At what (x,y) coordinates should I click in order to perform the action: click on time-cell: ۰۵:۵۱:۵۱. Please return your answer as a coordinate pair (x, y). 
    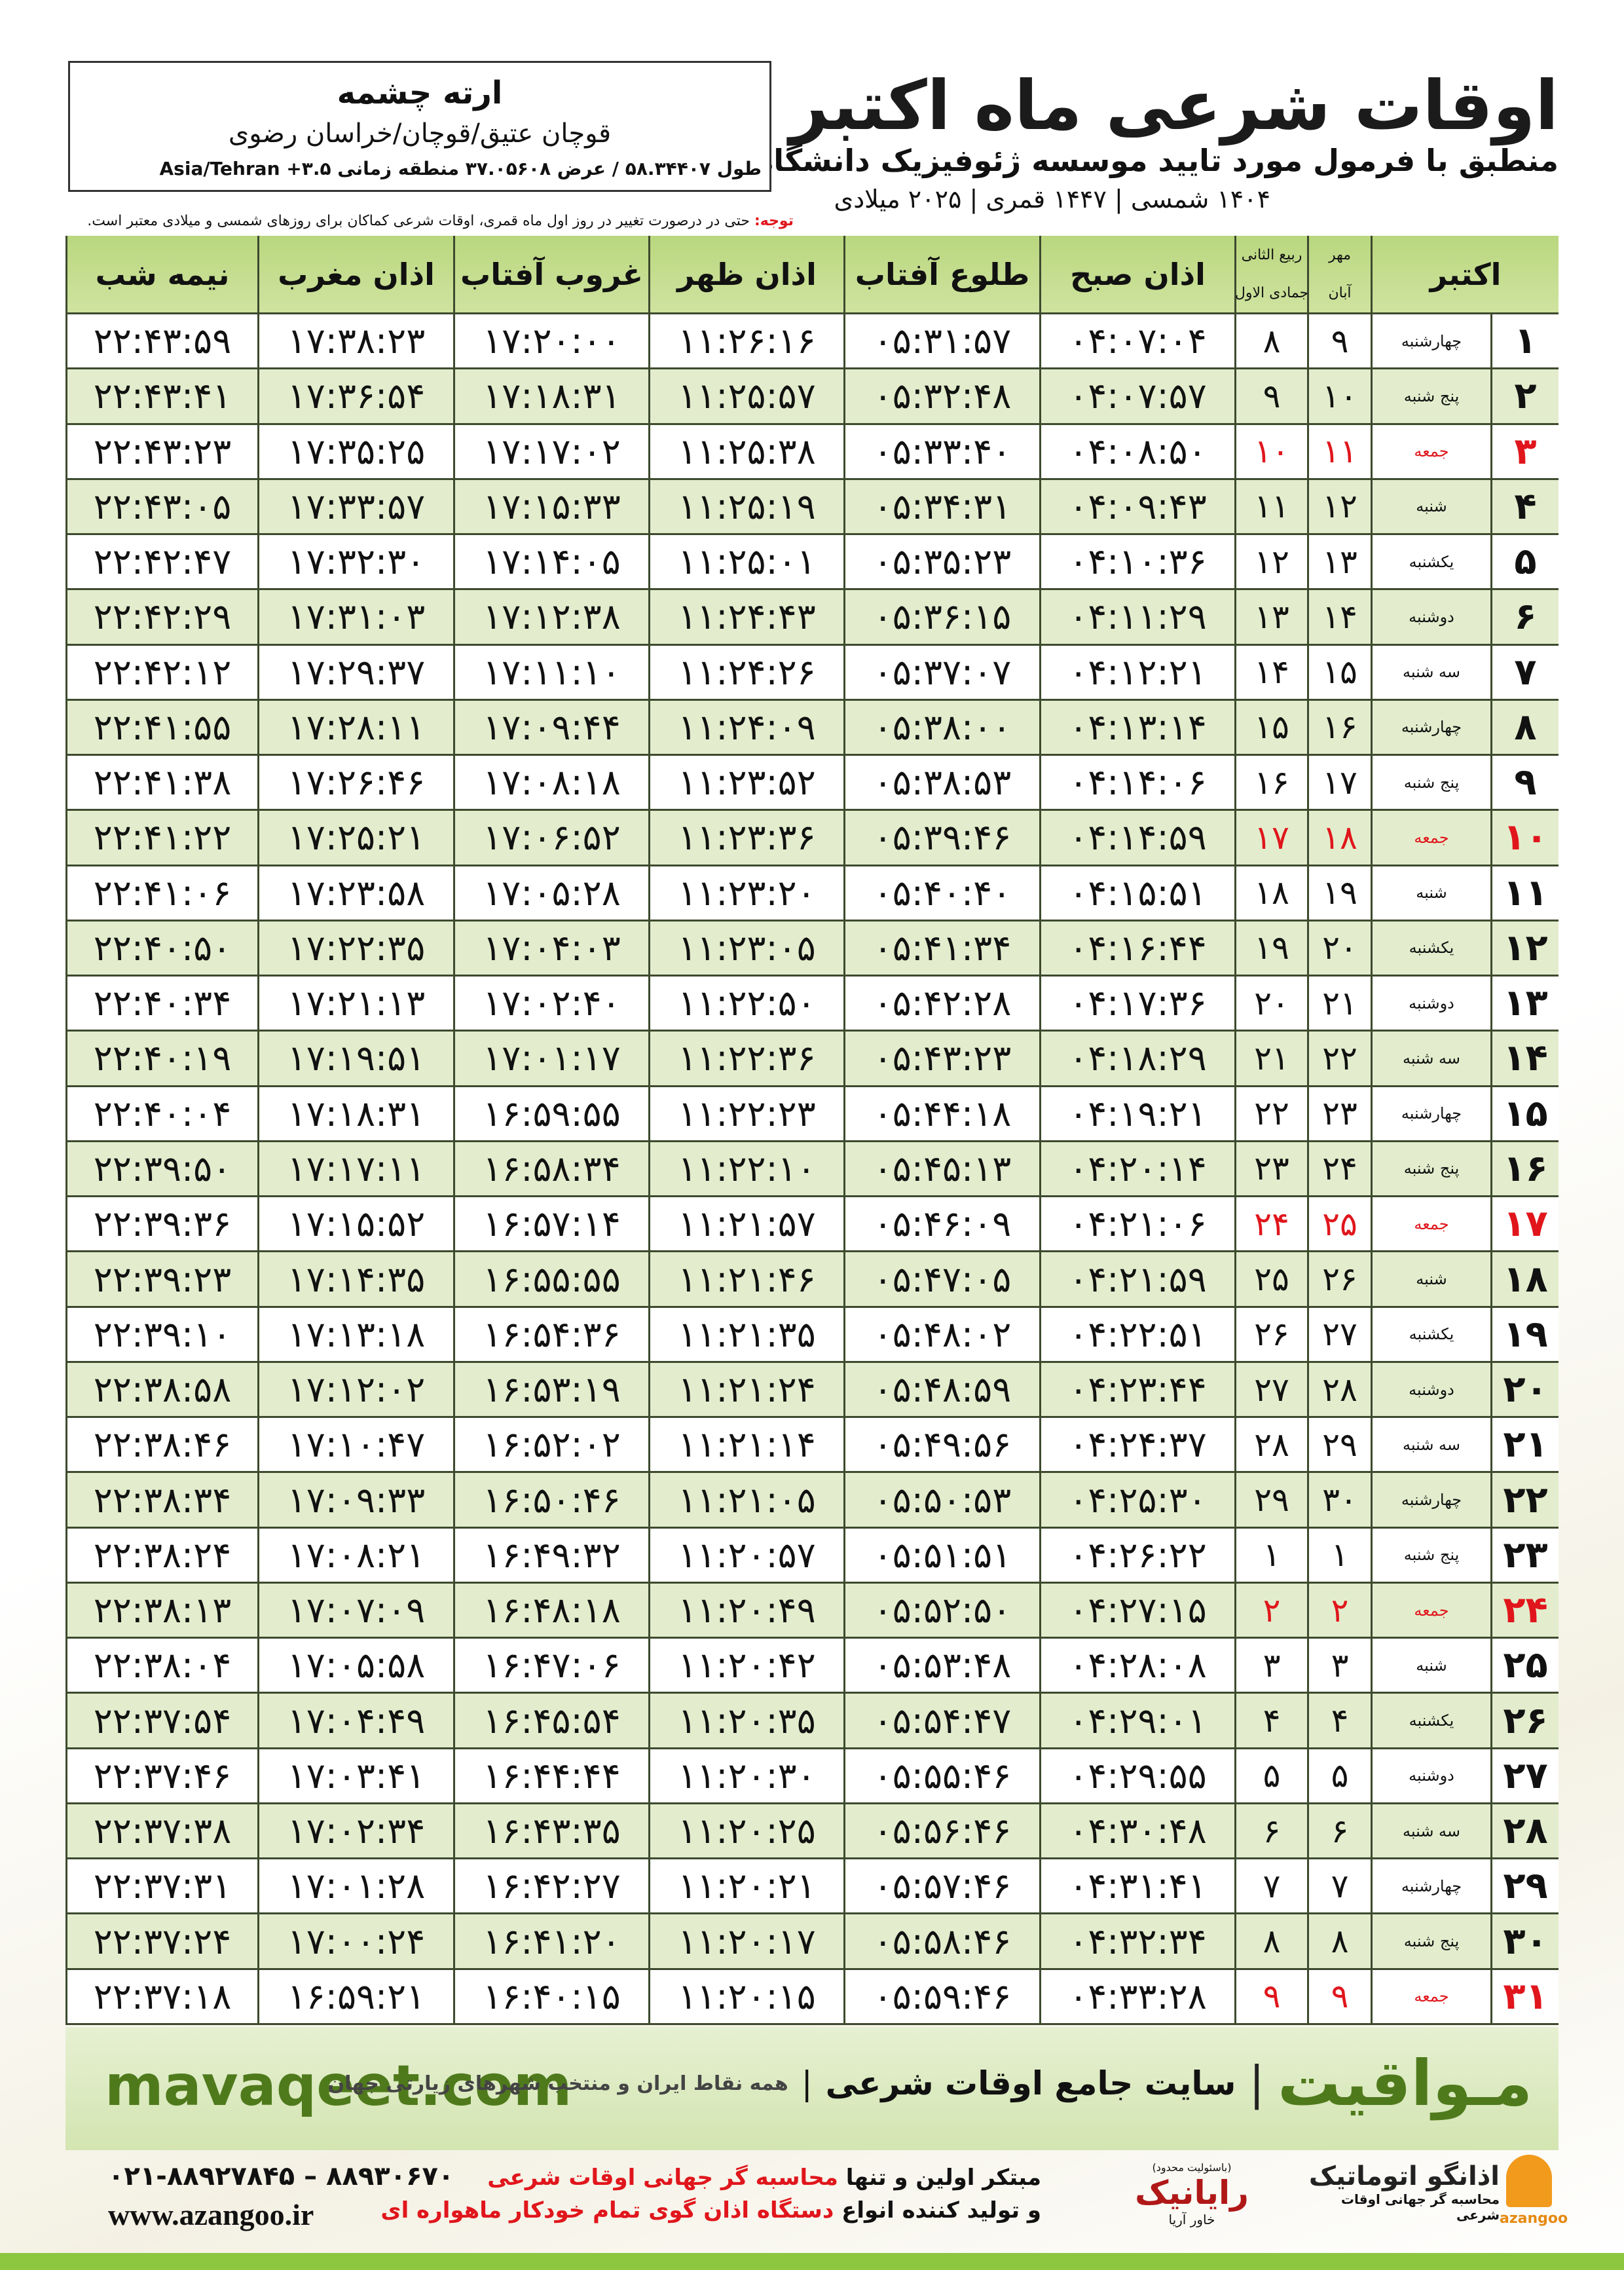
    Looking at the image, I should click on (941, 1556).